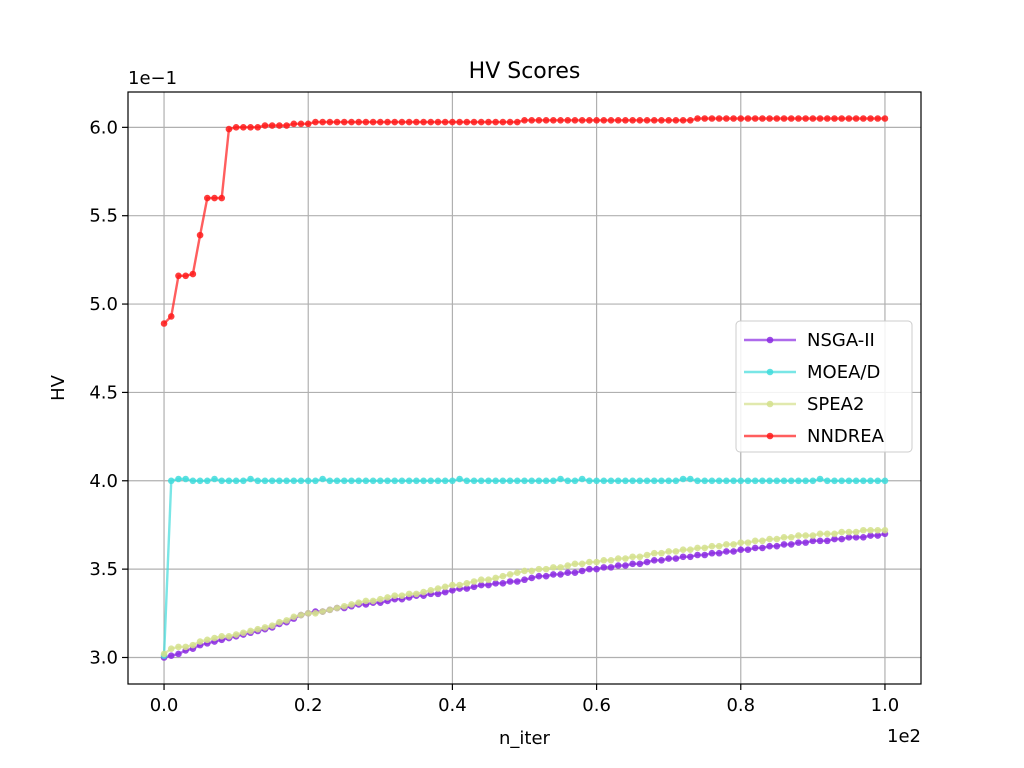  Describe the element at coordinates (525, 71) in the screenshot. I see `chart-title: HV Scores` at that location.